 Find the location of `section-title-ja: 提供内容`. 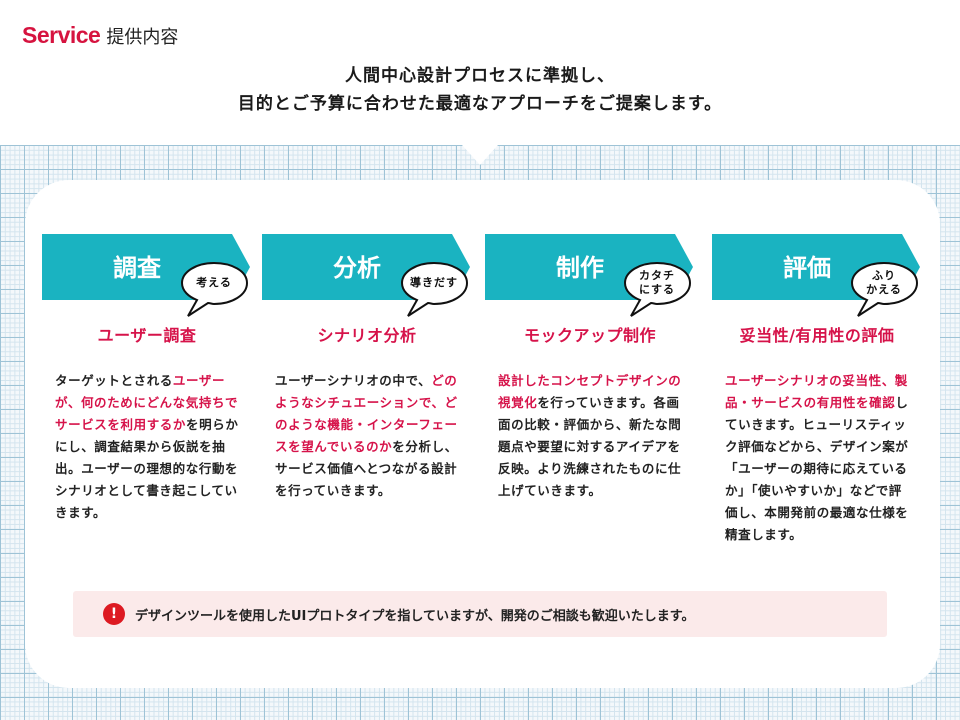

section-title-ja: 提供内容 is located at coordinates (142, 37).